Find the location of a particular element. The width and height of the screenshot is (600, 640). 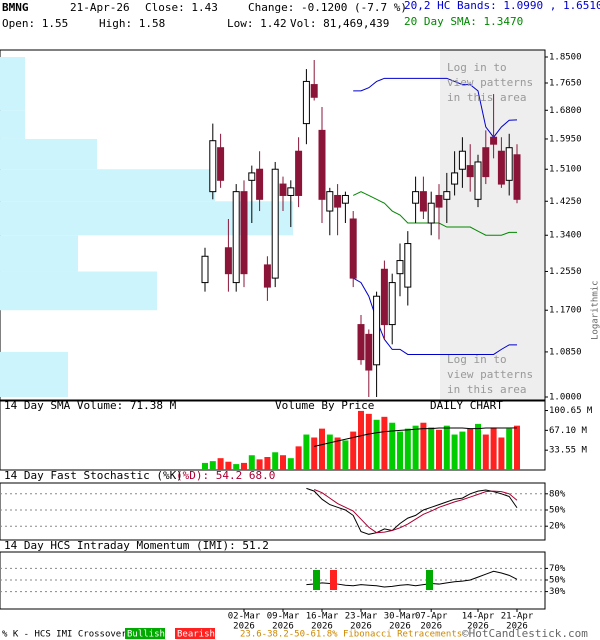

bullish-box is located at coordinates (145, 633).